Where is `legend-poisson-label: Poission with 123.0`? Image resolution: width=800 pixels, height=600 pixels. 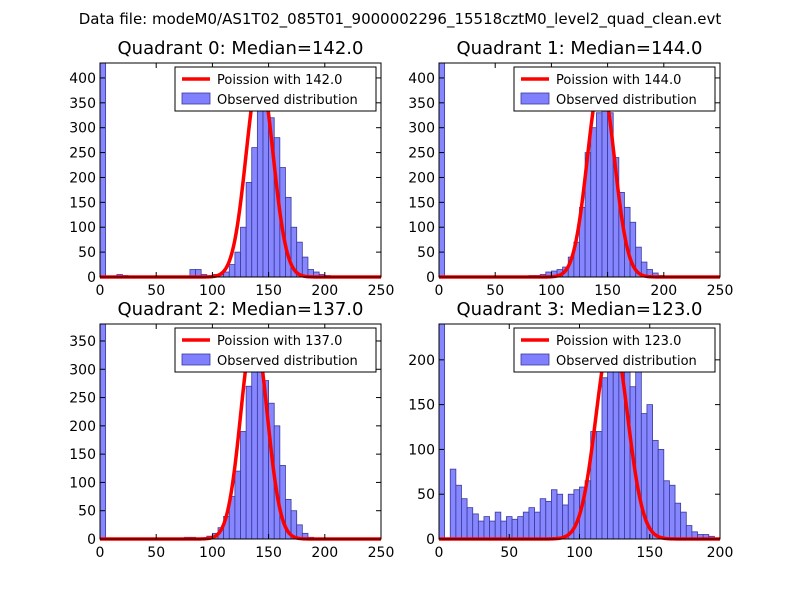 legend-poisson-label: Poission with 123.0 is located at coordinates (618, 341).